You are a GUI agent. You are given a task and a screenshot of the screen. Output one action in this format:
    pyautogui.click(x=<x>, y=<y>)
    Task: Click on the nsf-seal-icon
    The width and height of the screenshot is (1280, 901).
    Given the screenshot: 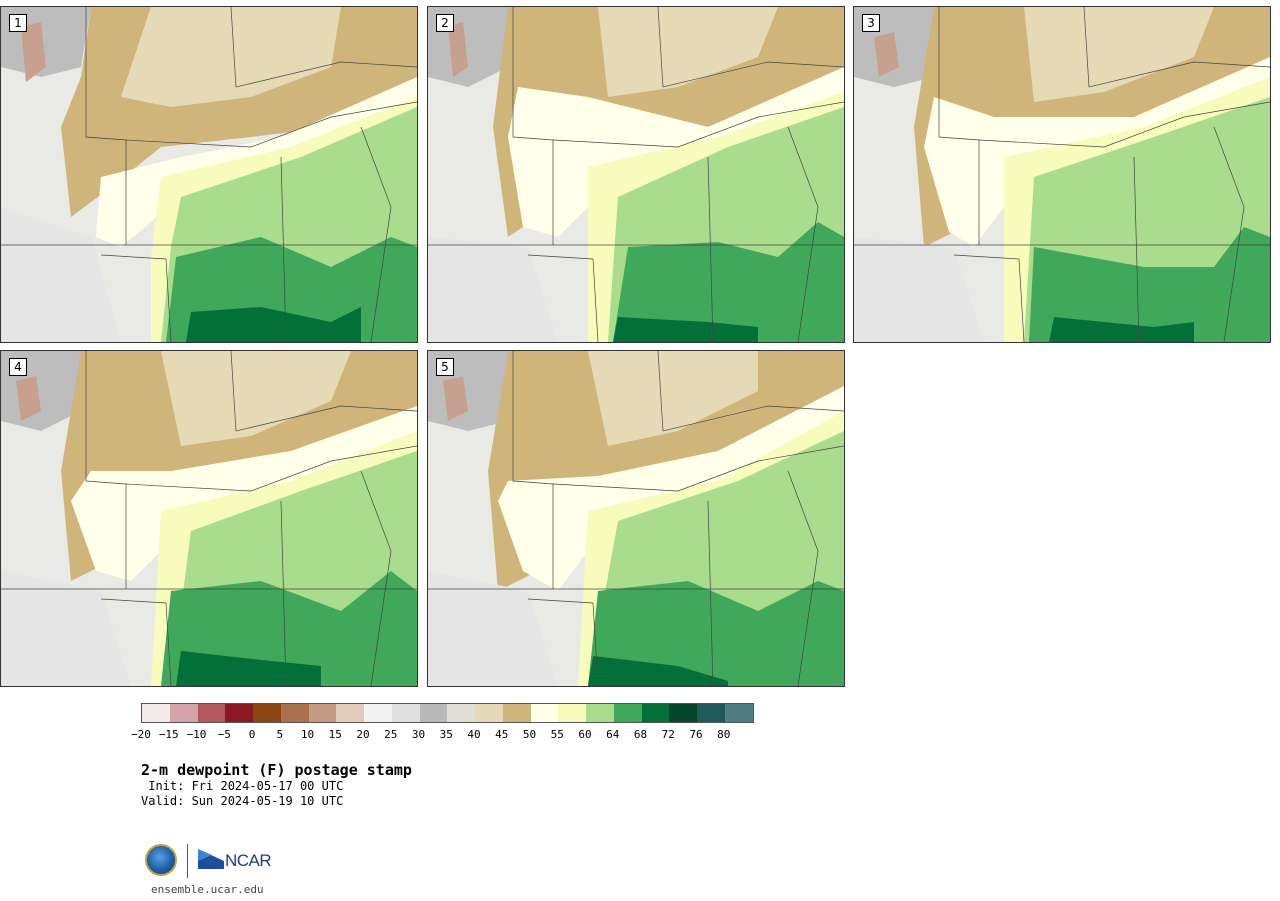 What is the action you would take?
    pyautogui.click(x=161, y=860)
    